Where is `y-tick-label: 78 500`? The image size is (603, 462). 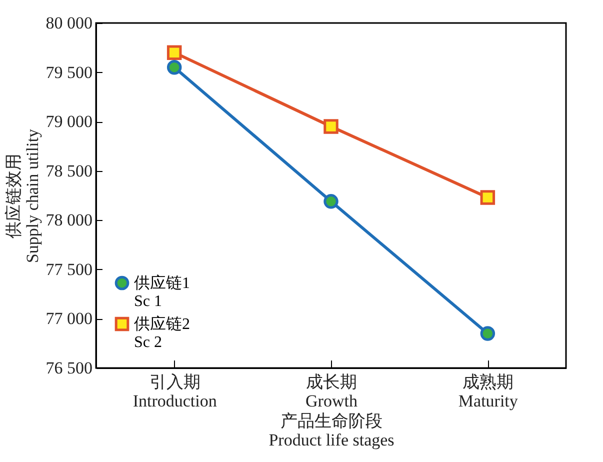
y-tick-label: 78 500 is located at coordinates (69, 170).